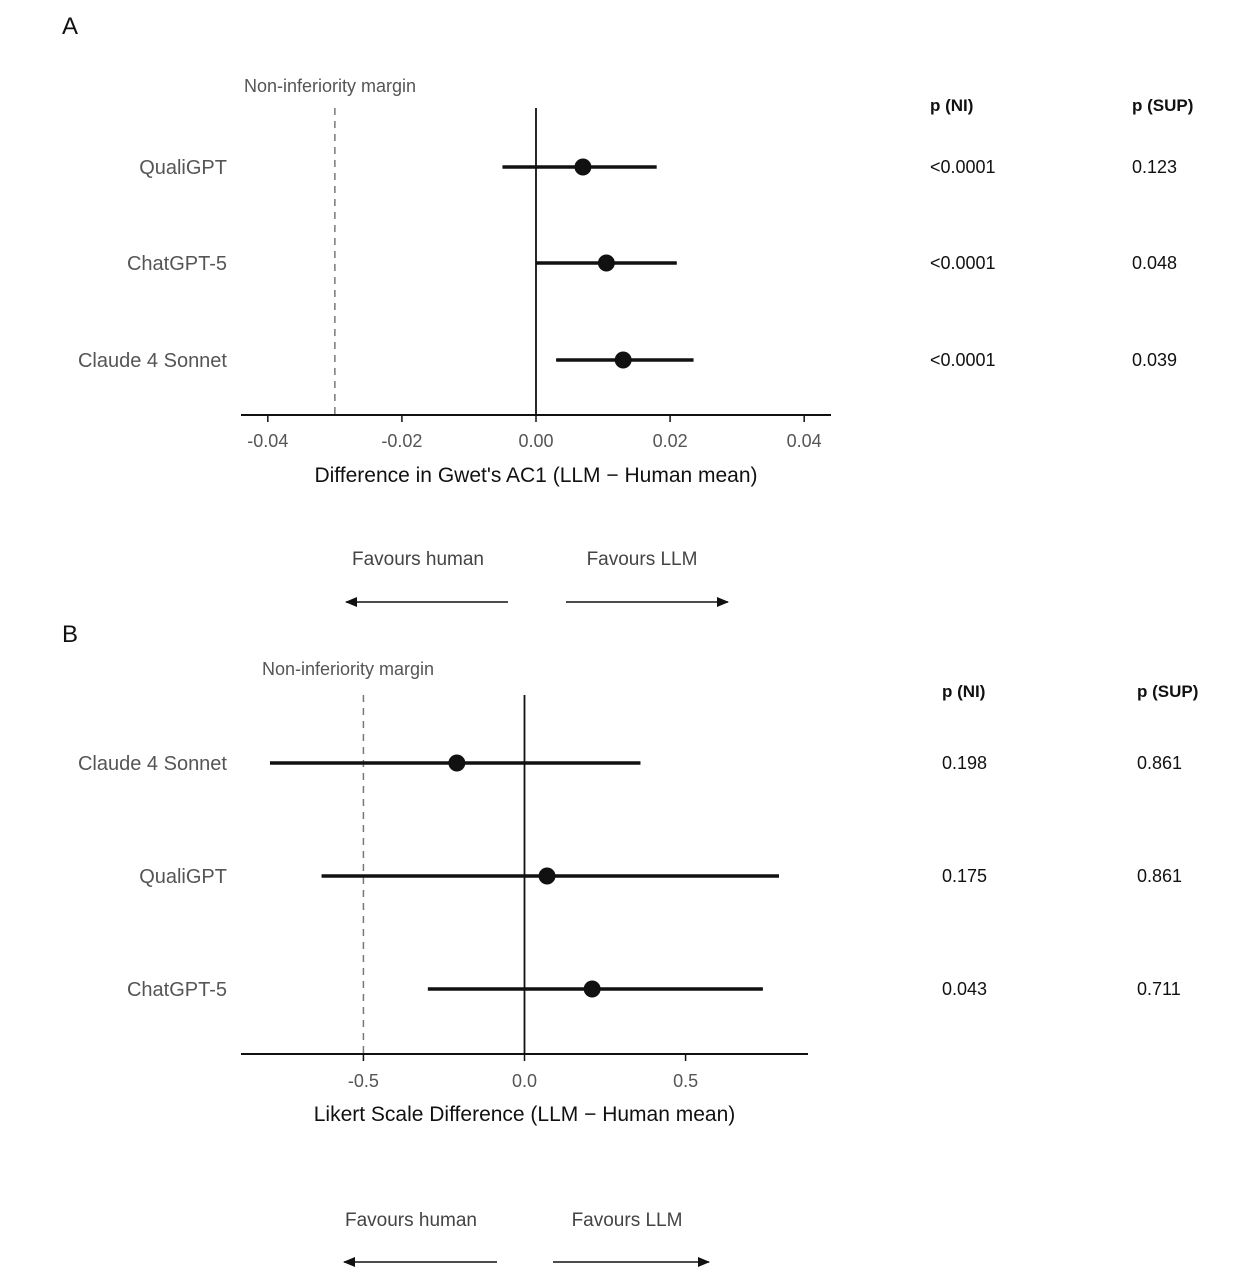  What do you see at coordinates (1159, 989) in the screenshot?
I see `p-sup-value: 0.711` at bounding box center [1159, 989].